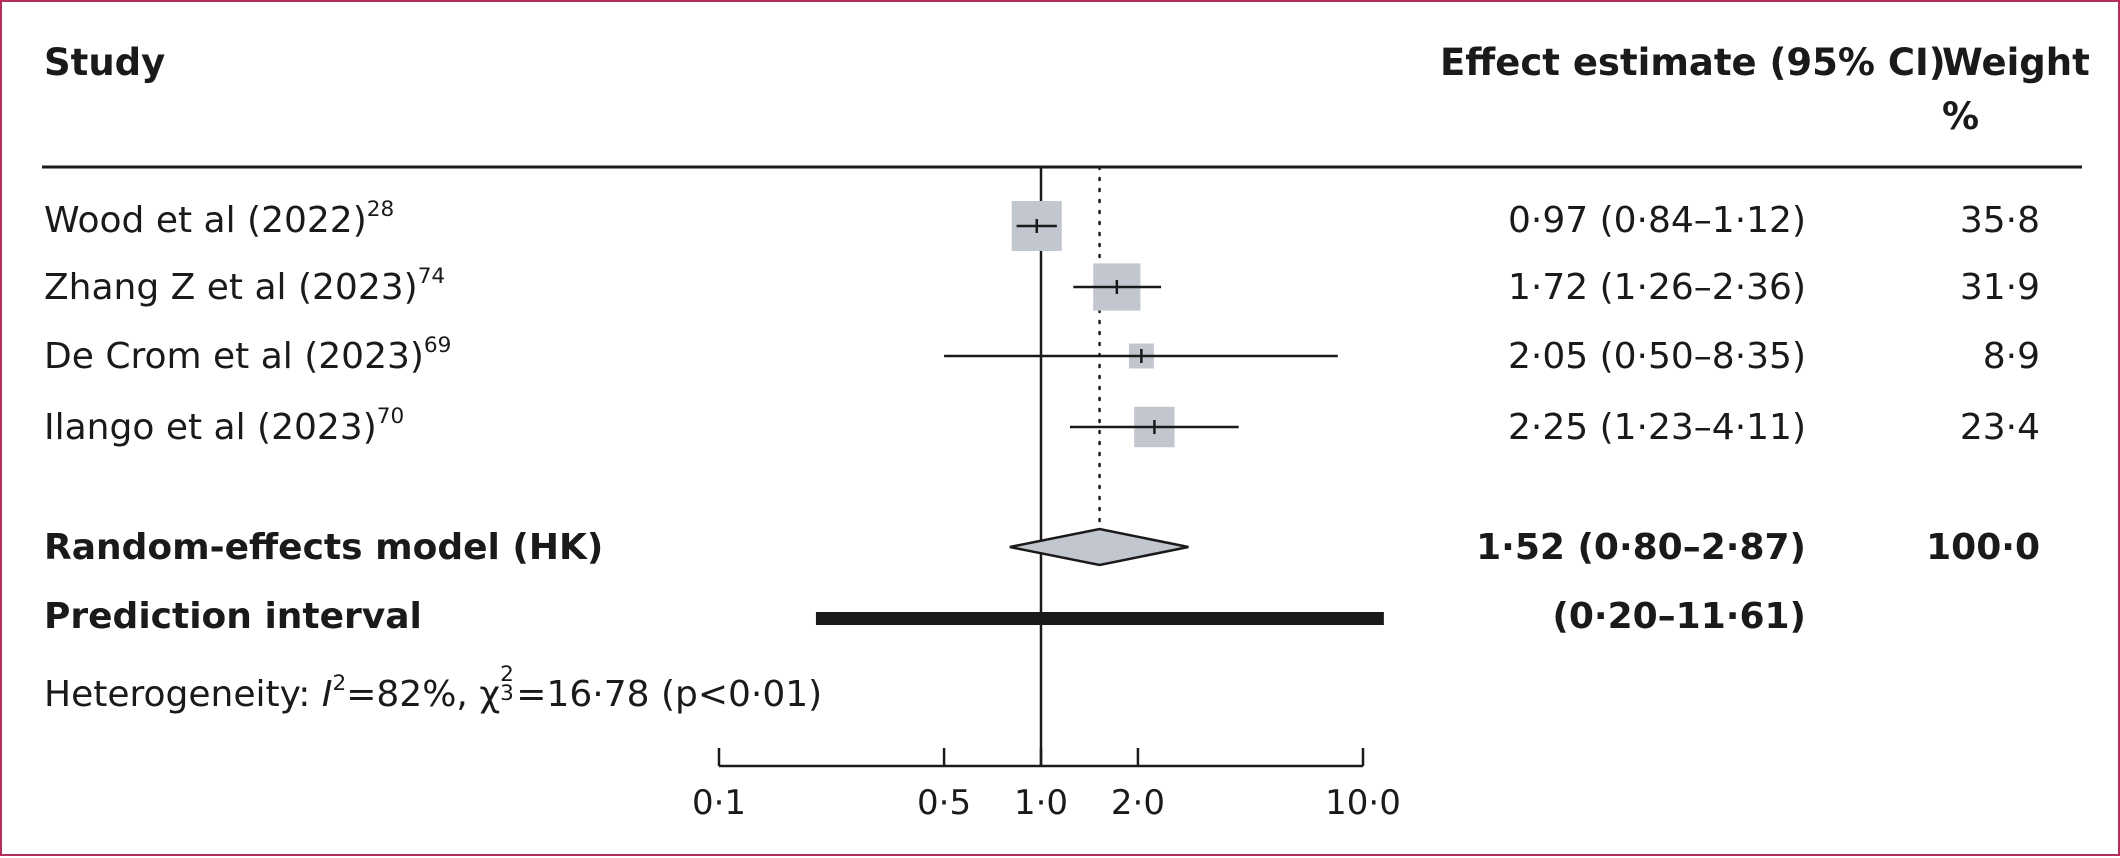  What do you see at coordinates (431, 276) in the screenshot?
I see `study-ref: 74` at bounding box center [431, 276].